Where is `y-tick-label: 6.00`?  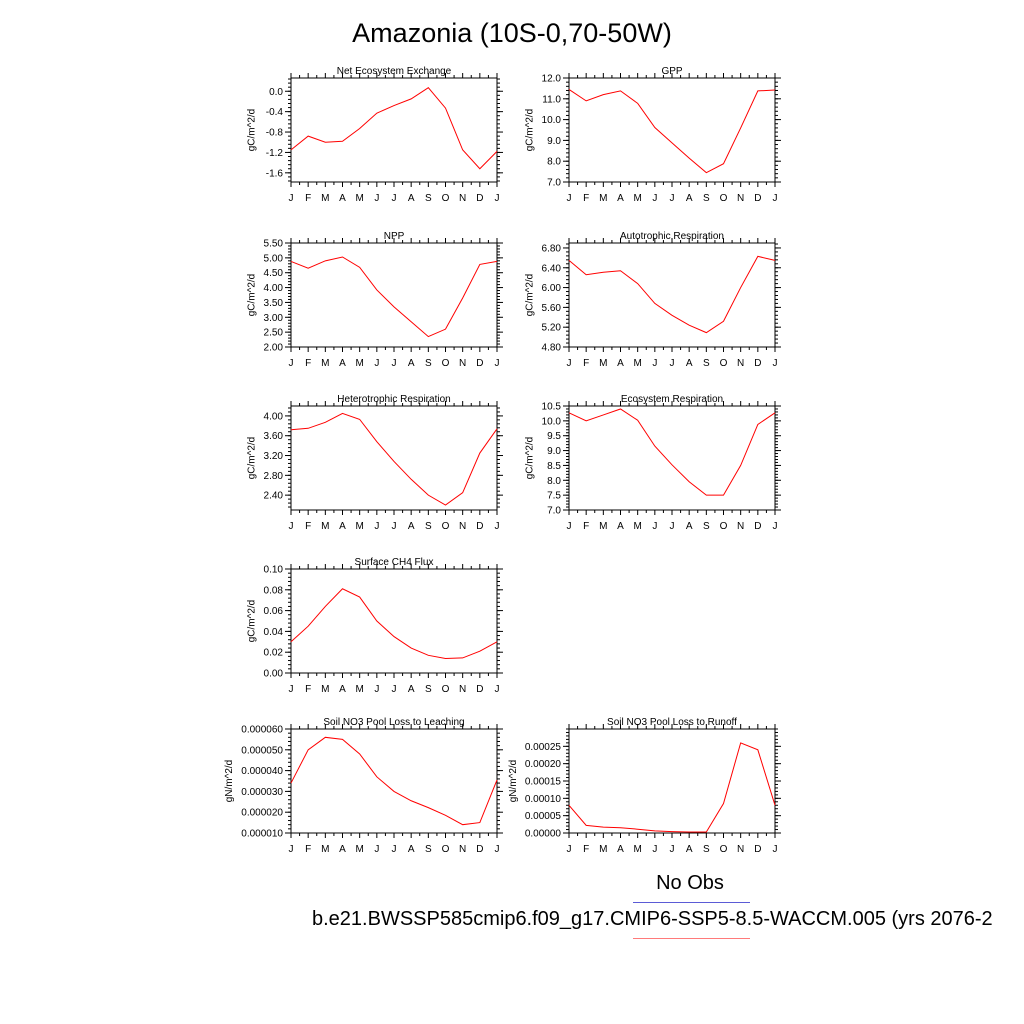
y-tick-label: 6.00 is located at coordinates (552, 288).